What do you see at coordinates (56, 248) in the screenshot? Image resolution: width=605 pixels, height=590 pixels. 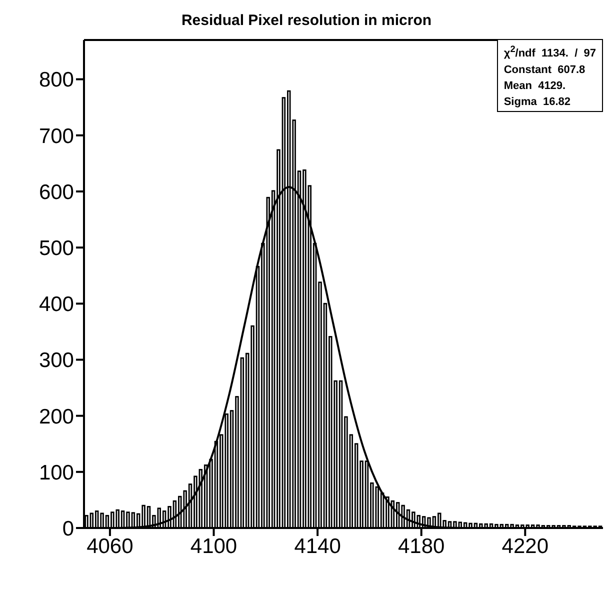 I see `y-tick-label: 500` at bounding box center [56, 248].